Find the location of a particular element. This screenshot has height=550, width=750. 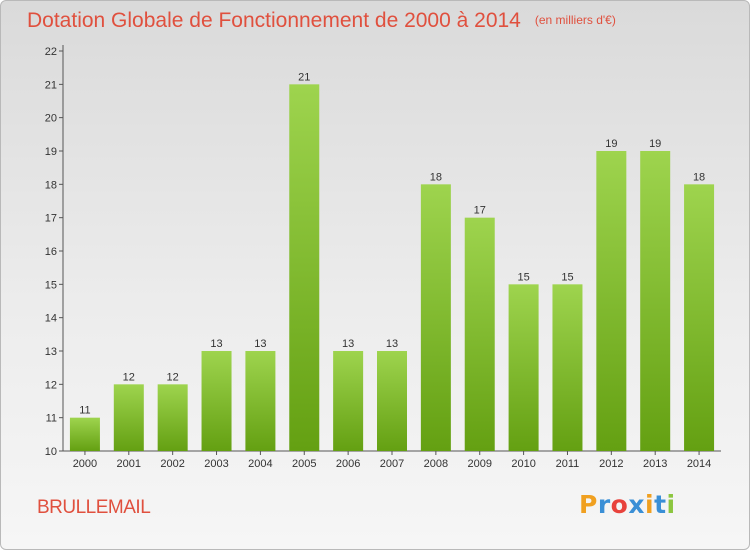

x-tick-label: 2008 is located at coordinates (436, 464).